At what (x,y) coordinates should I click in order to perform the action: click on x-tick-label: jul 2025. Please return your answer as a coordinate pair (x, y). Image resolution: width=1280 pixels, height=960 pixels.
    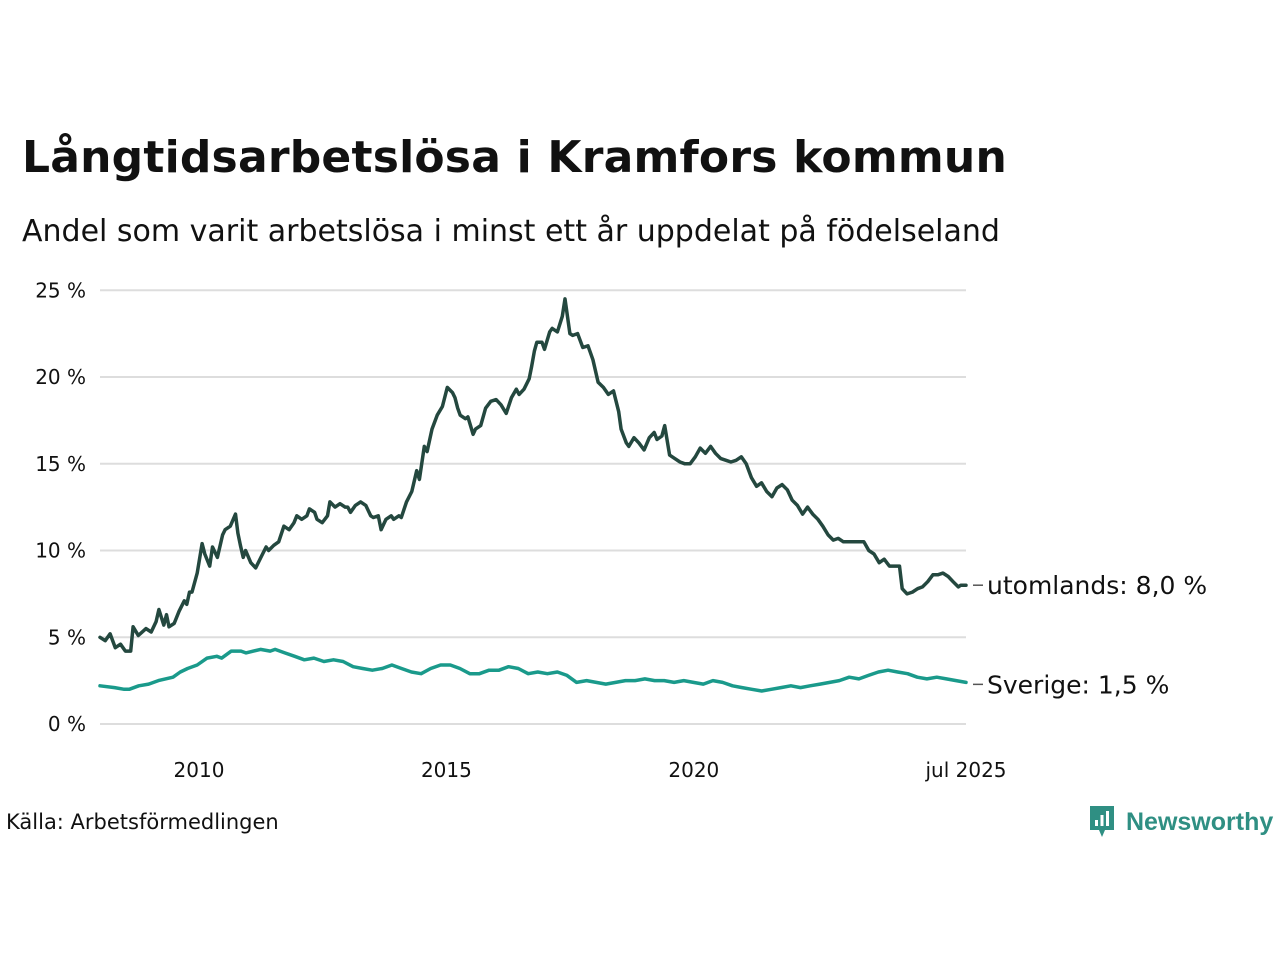
    Looking at the image, I should click on (965, 770).